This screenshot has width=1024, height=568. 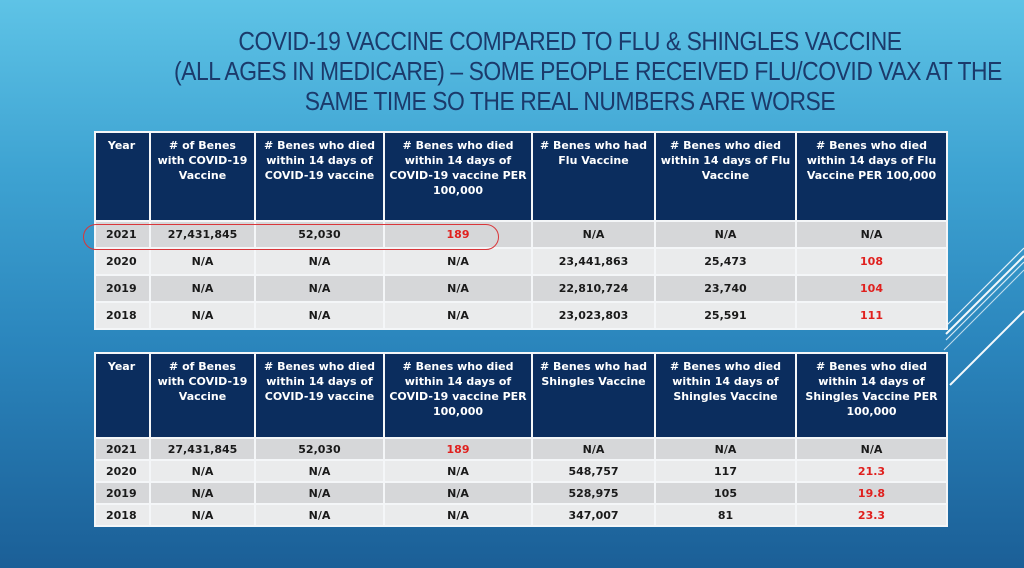 I want to click on cell: 81, so click(x=725, y=515).